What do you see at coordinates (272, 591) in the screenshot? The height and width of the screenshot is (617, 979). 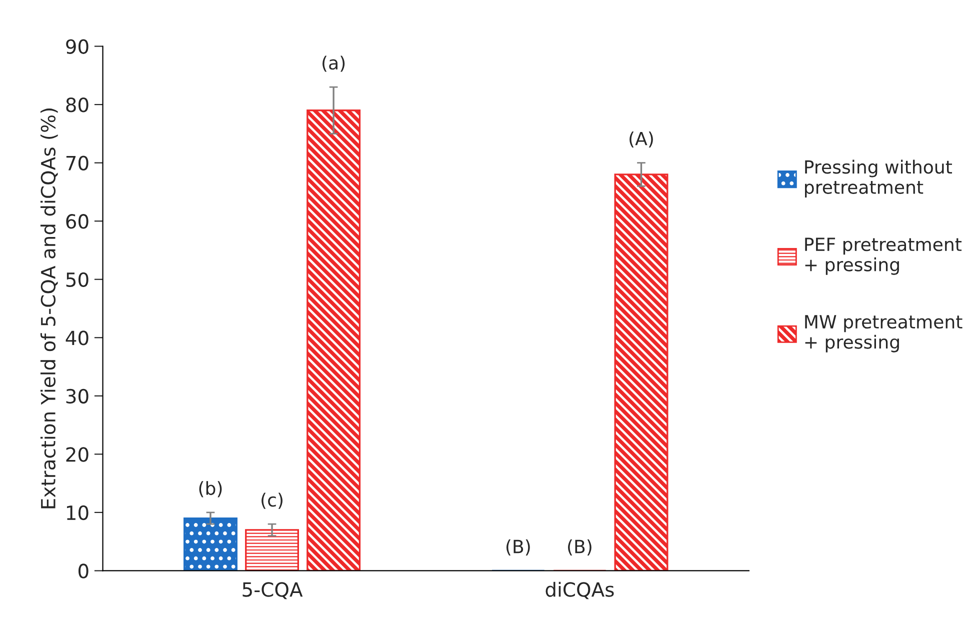 I see `x-tick-label: 5-CQA` at bounding box center [272, 591].